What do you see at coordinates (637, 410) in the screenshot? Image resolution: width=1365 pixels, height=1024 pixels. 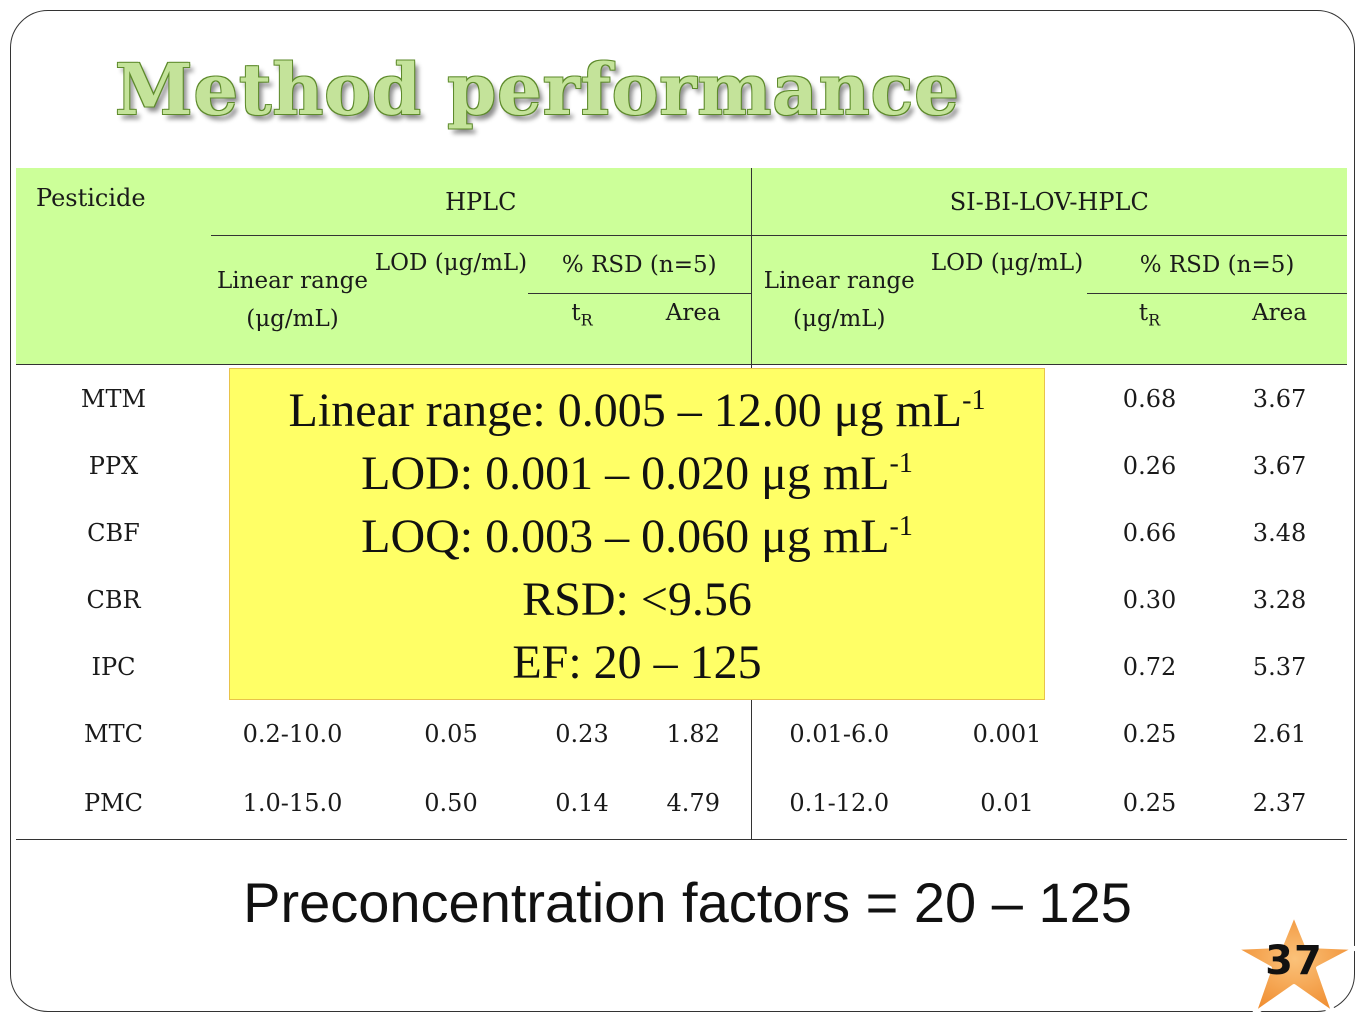 I see `summary-line-linear-range: Linear range: 0.005 – 12.00 μg mL-1` at bounding box center [637, 410].